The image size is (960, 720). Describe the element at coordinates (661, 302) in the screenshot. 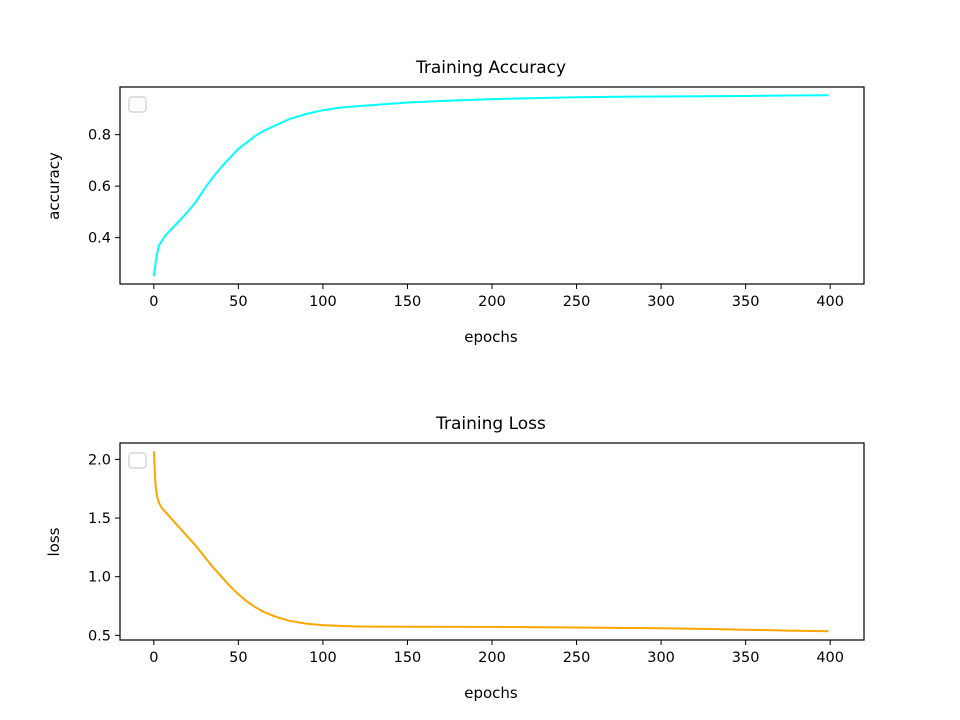

I see `accuracy-xtick-label: 300` at that location.